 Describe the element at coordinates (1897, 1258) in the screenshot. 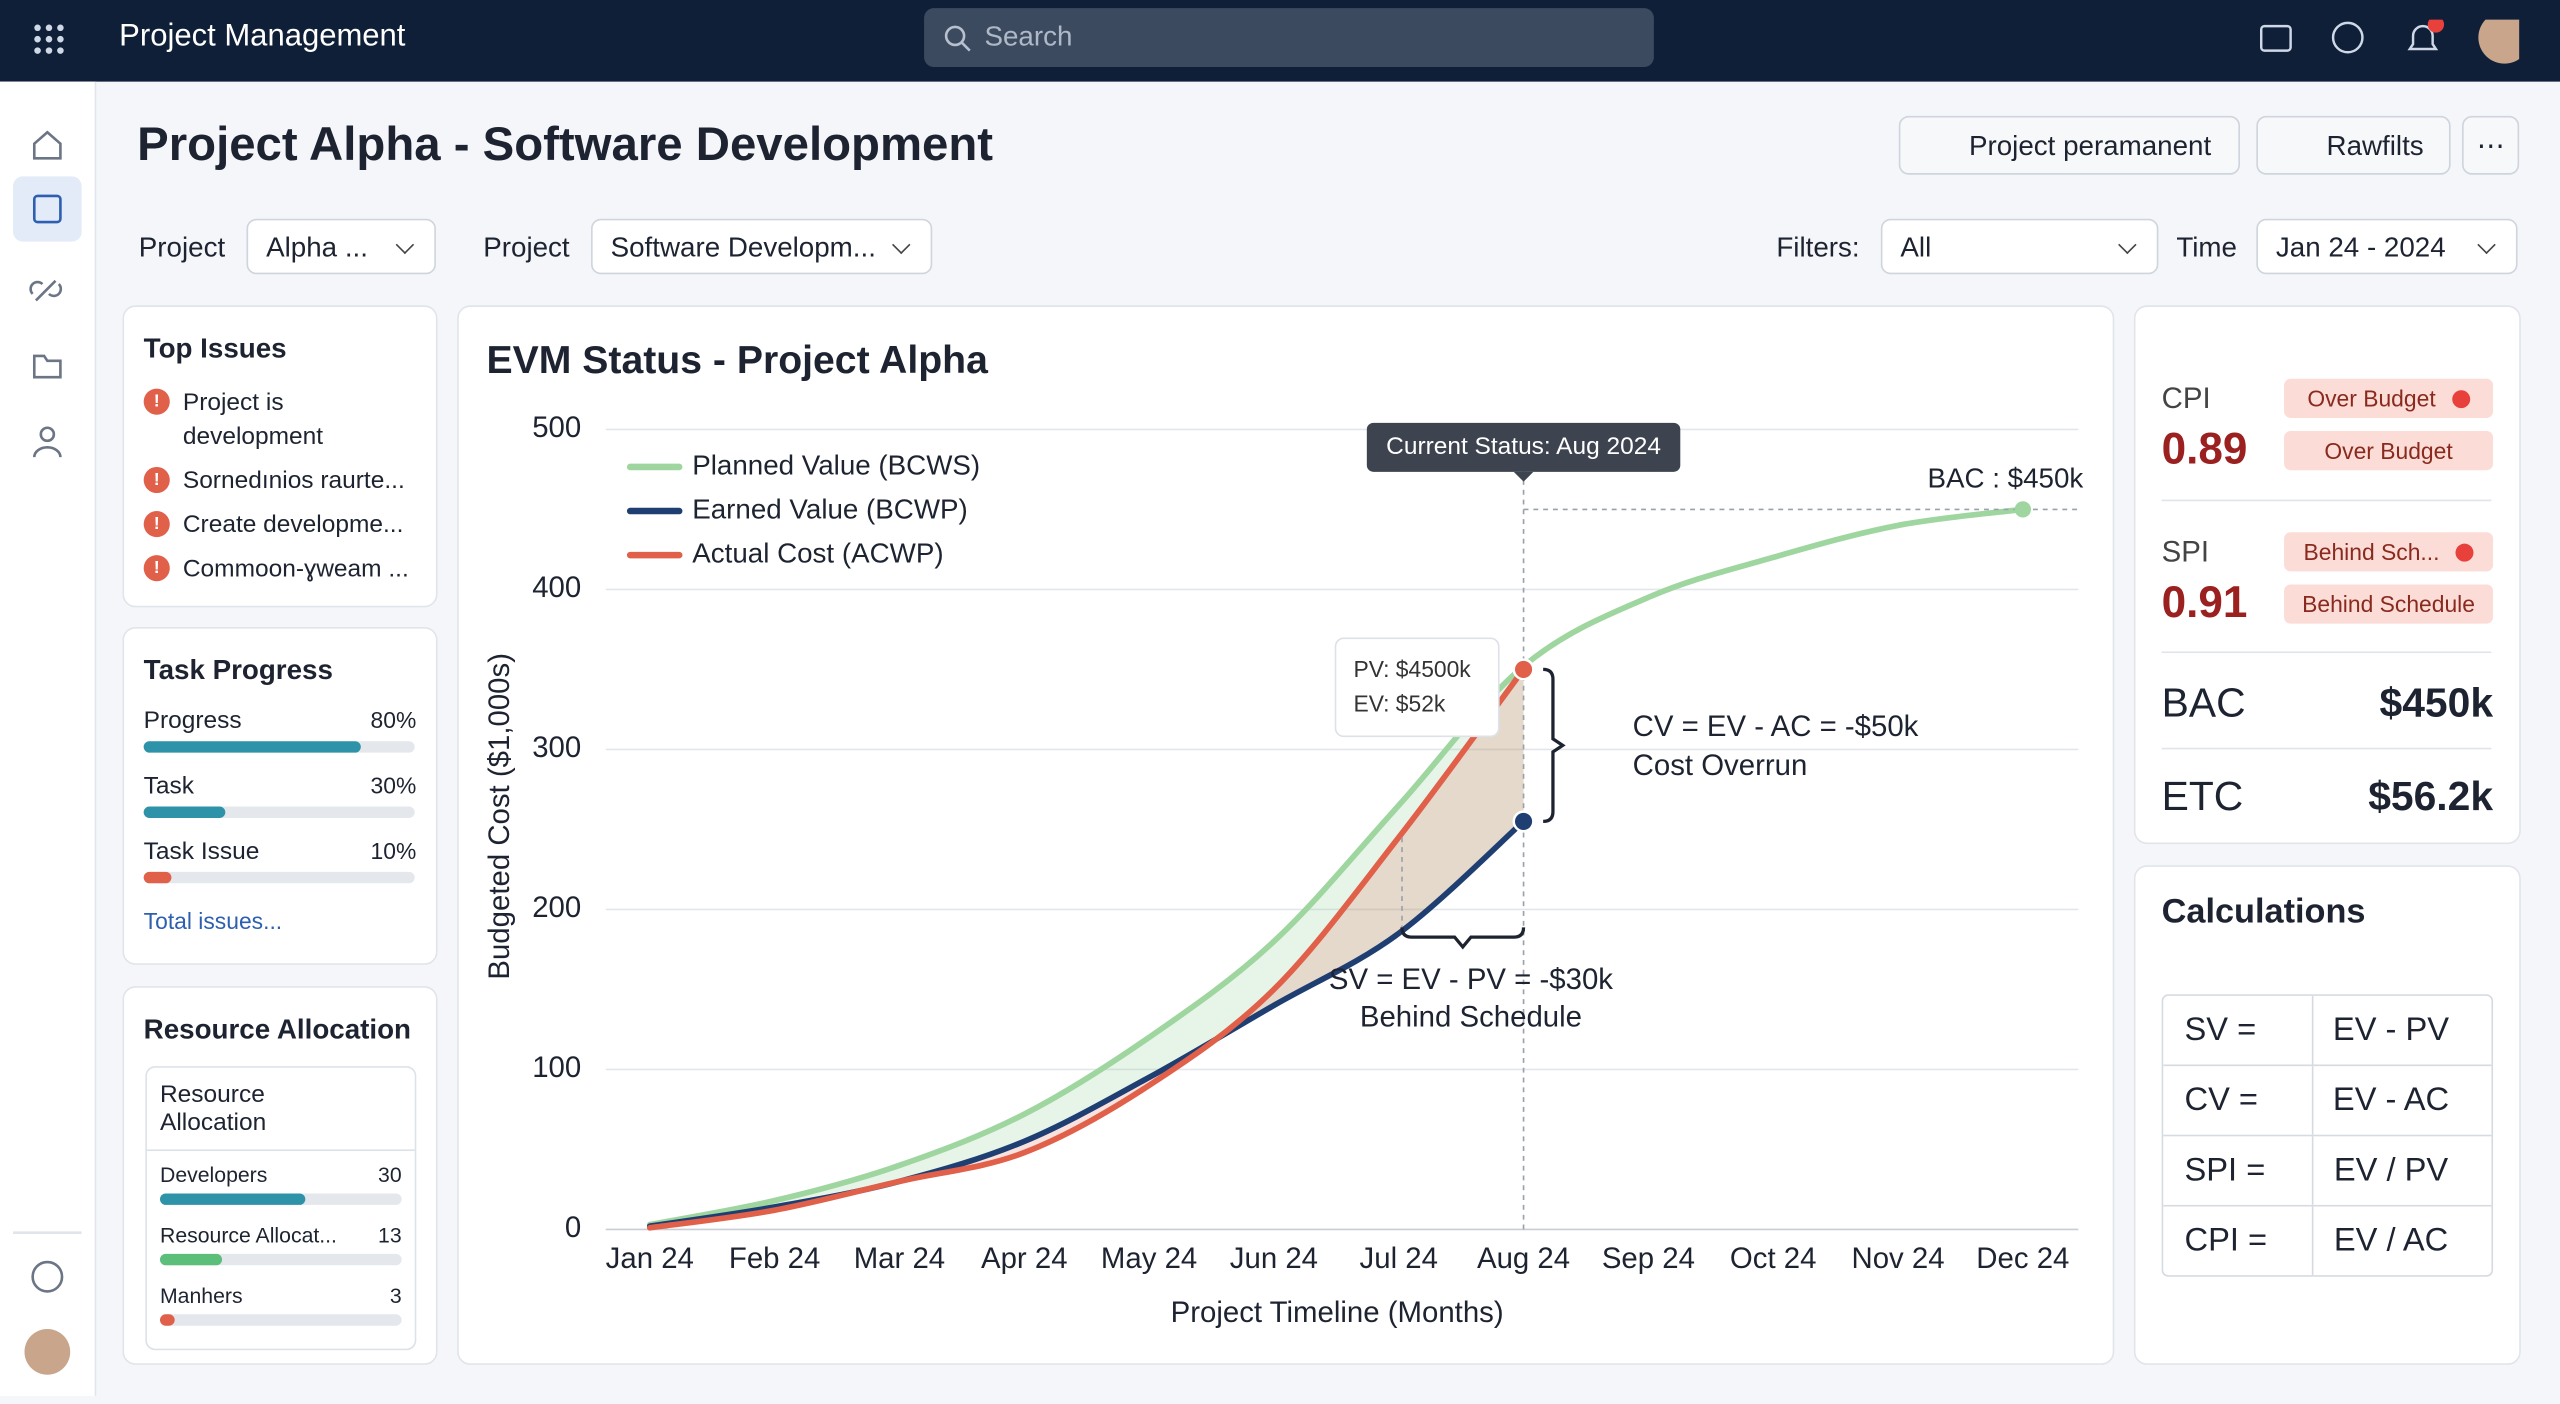

I see `x-tick-label: Nov 24` at that location.